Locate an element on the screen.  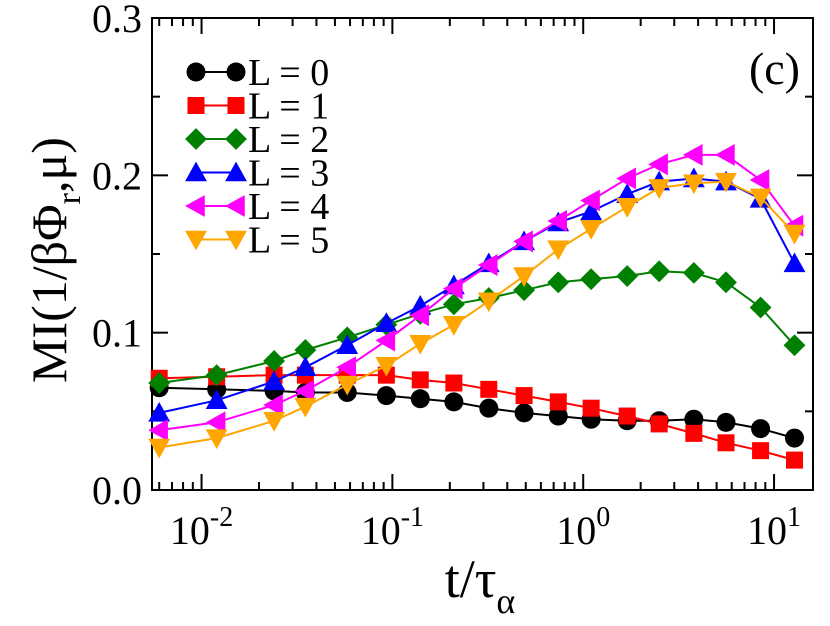
y-axis-label-end: ,μ) is located at coordinates (49, 165).